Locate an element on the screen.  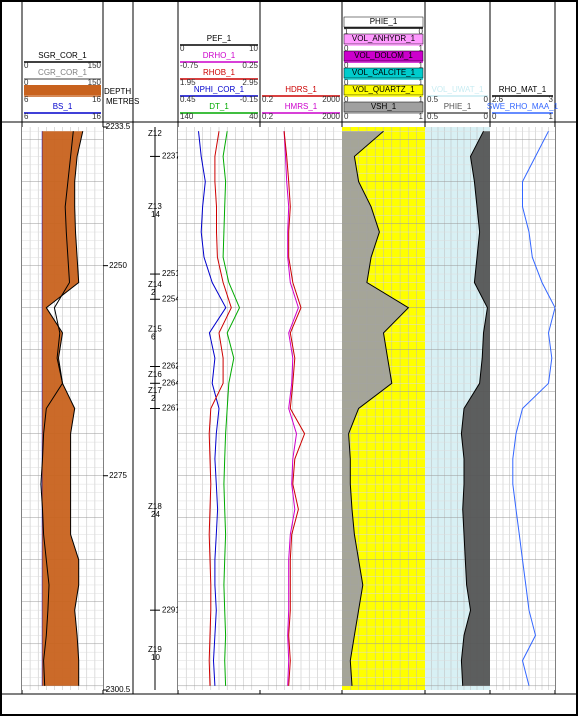
scale-max: 150 is located at coordinates (95, 82).